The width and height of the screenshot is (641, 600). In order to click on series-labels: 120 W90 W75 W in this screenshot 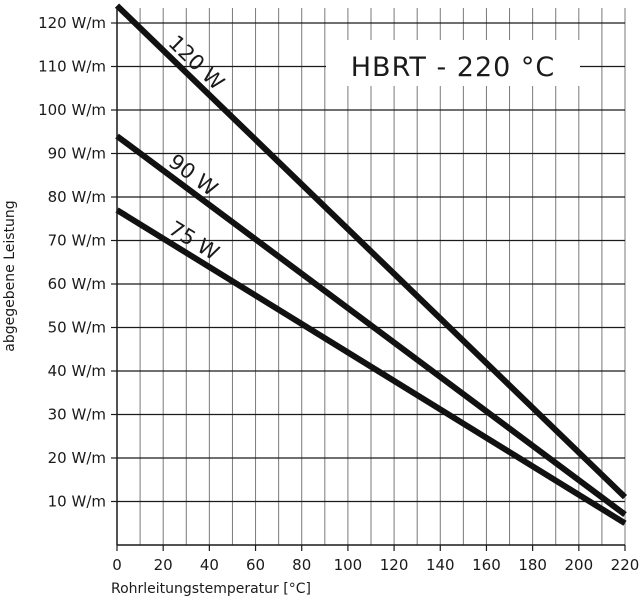, I will do `click(196, 148)`.